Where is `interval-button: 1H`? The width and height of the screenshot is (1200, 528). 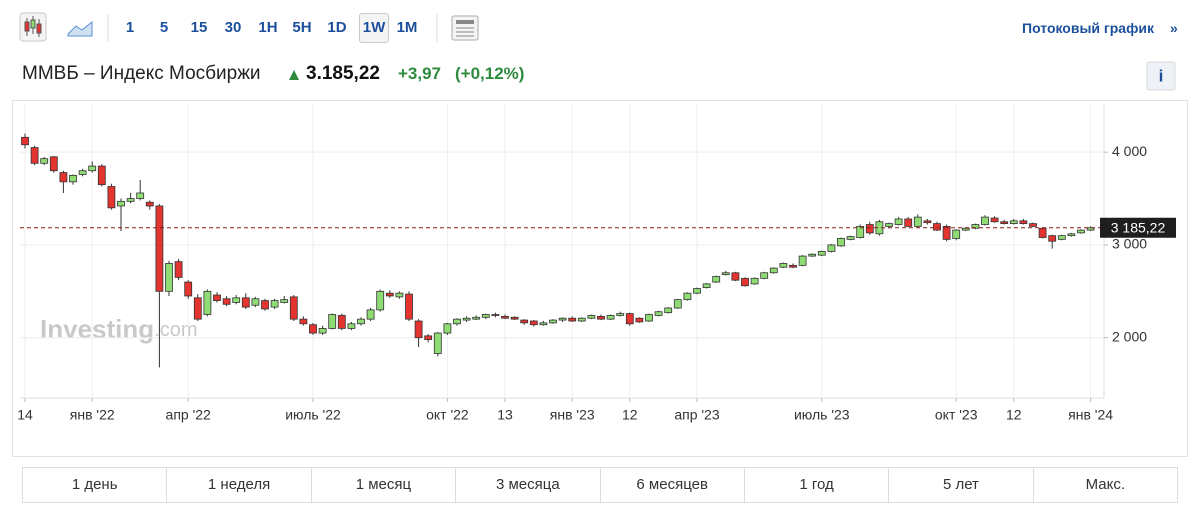
interval-button: 1H is located at coordinates (268, 27).